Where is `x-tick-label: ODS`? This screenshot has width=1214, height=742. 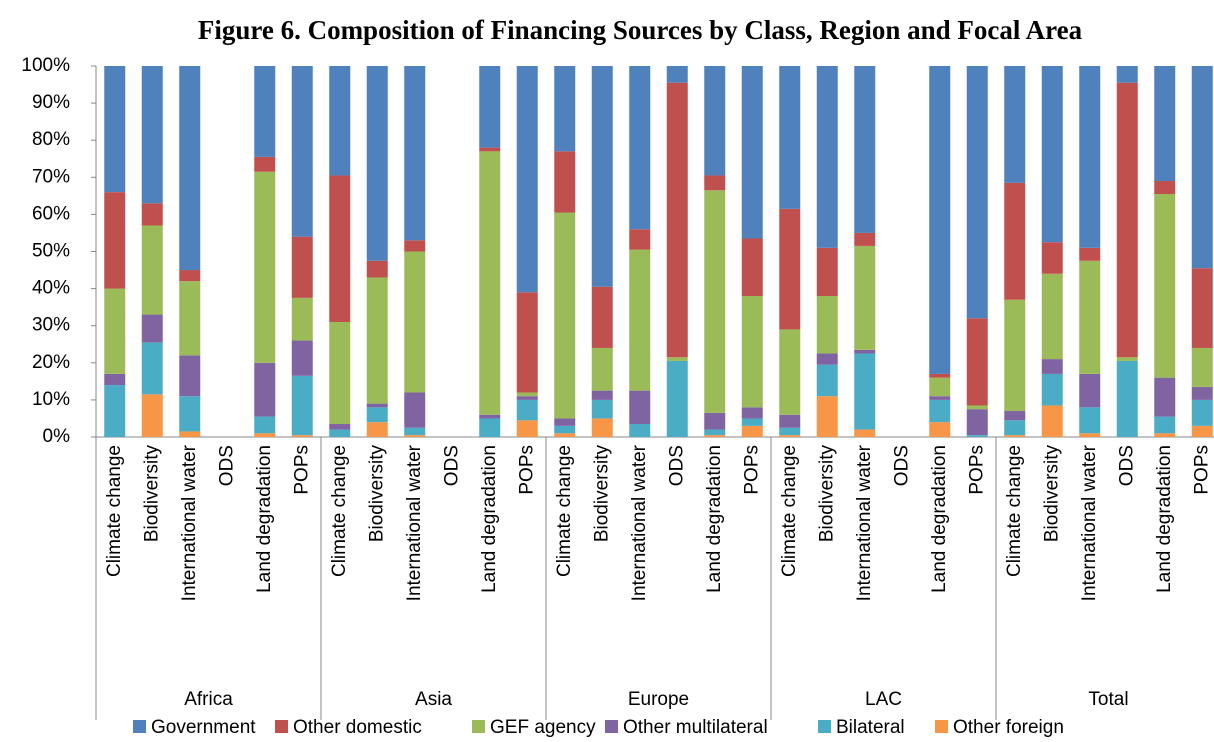
x-tick-label: ODS is located at coordinates (226, 465).